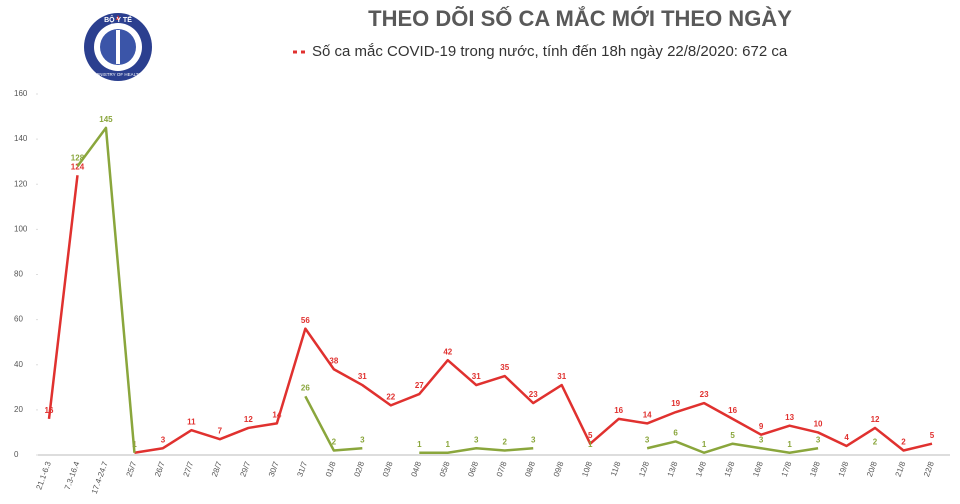 The height and width of the screenshot is (504, 960). Describe the element at coordinates (789, 417) in the screenshot. I see `data-label: 13` at that location.